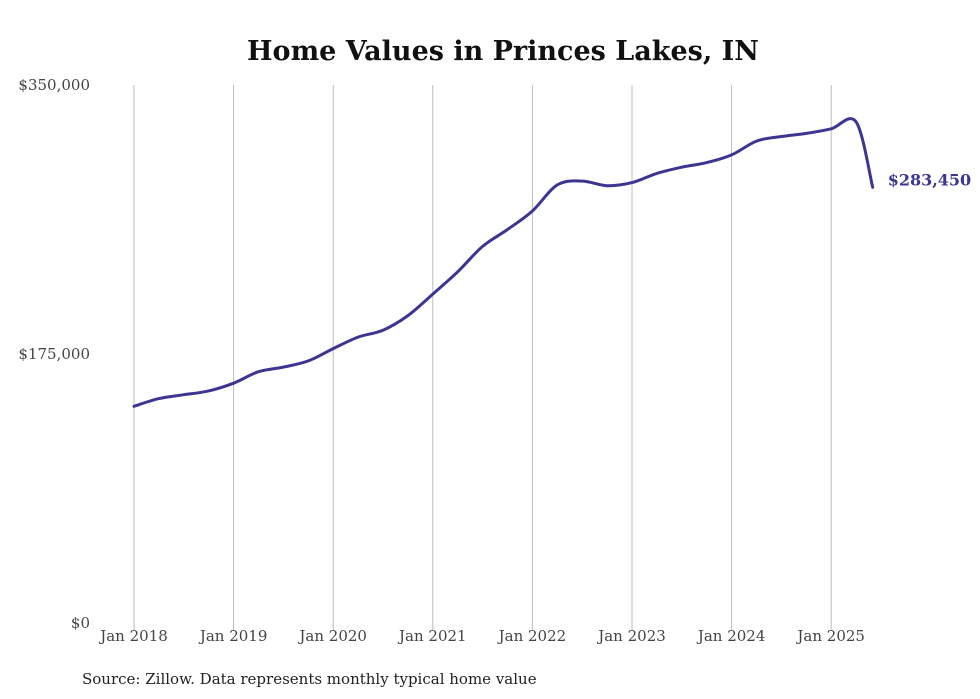 This screenshot has height=699, width=980. Describe the element at coordinates (133, 636) in the screenshot. I see `x-tick-label: Jan 2018` at that location.